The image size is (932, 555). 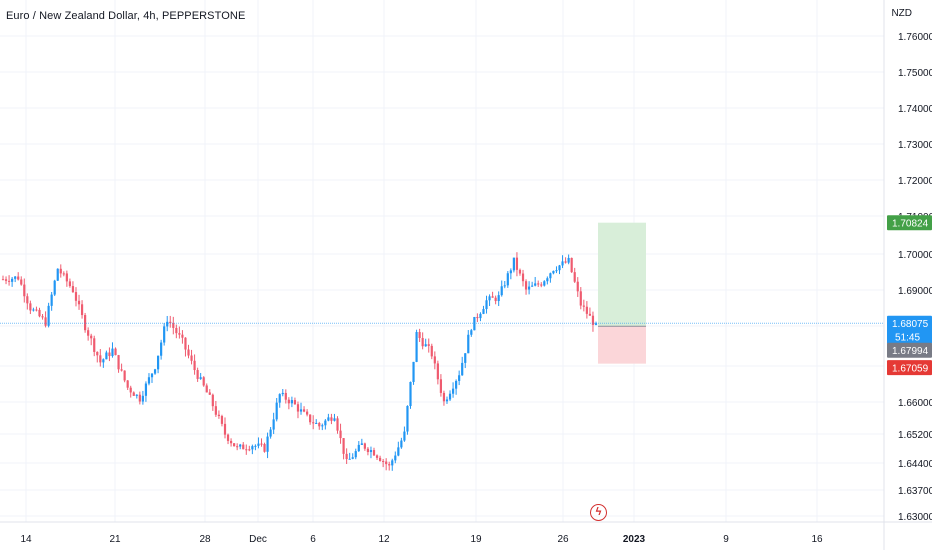 What do you see at coordinates (915, 403) in the screenshot?
I see `price-tick: 1.66000` at bounding box center [915, 403].